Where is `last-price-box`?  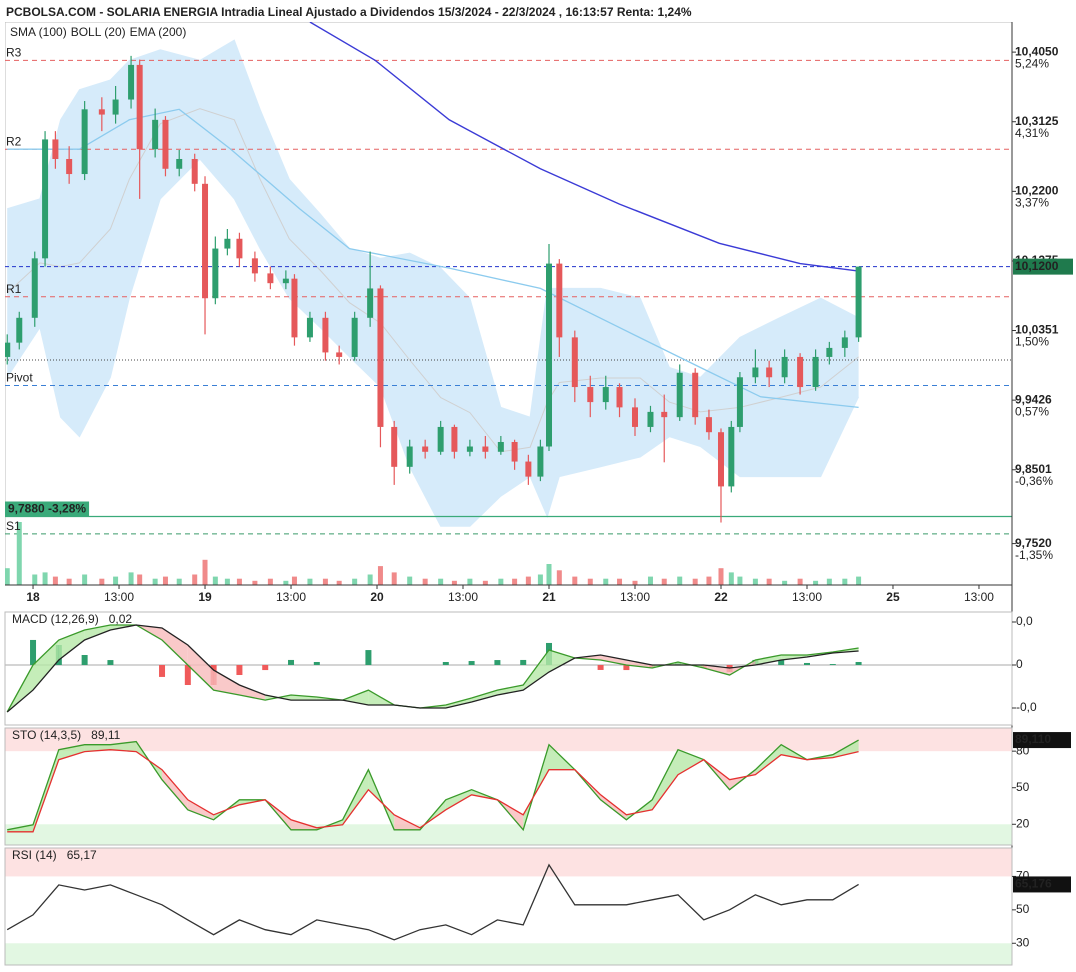
last-price-box is located at coordinates (1043, 266).